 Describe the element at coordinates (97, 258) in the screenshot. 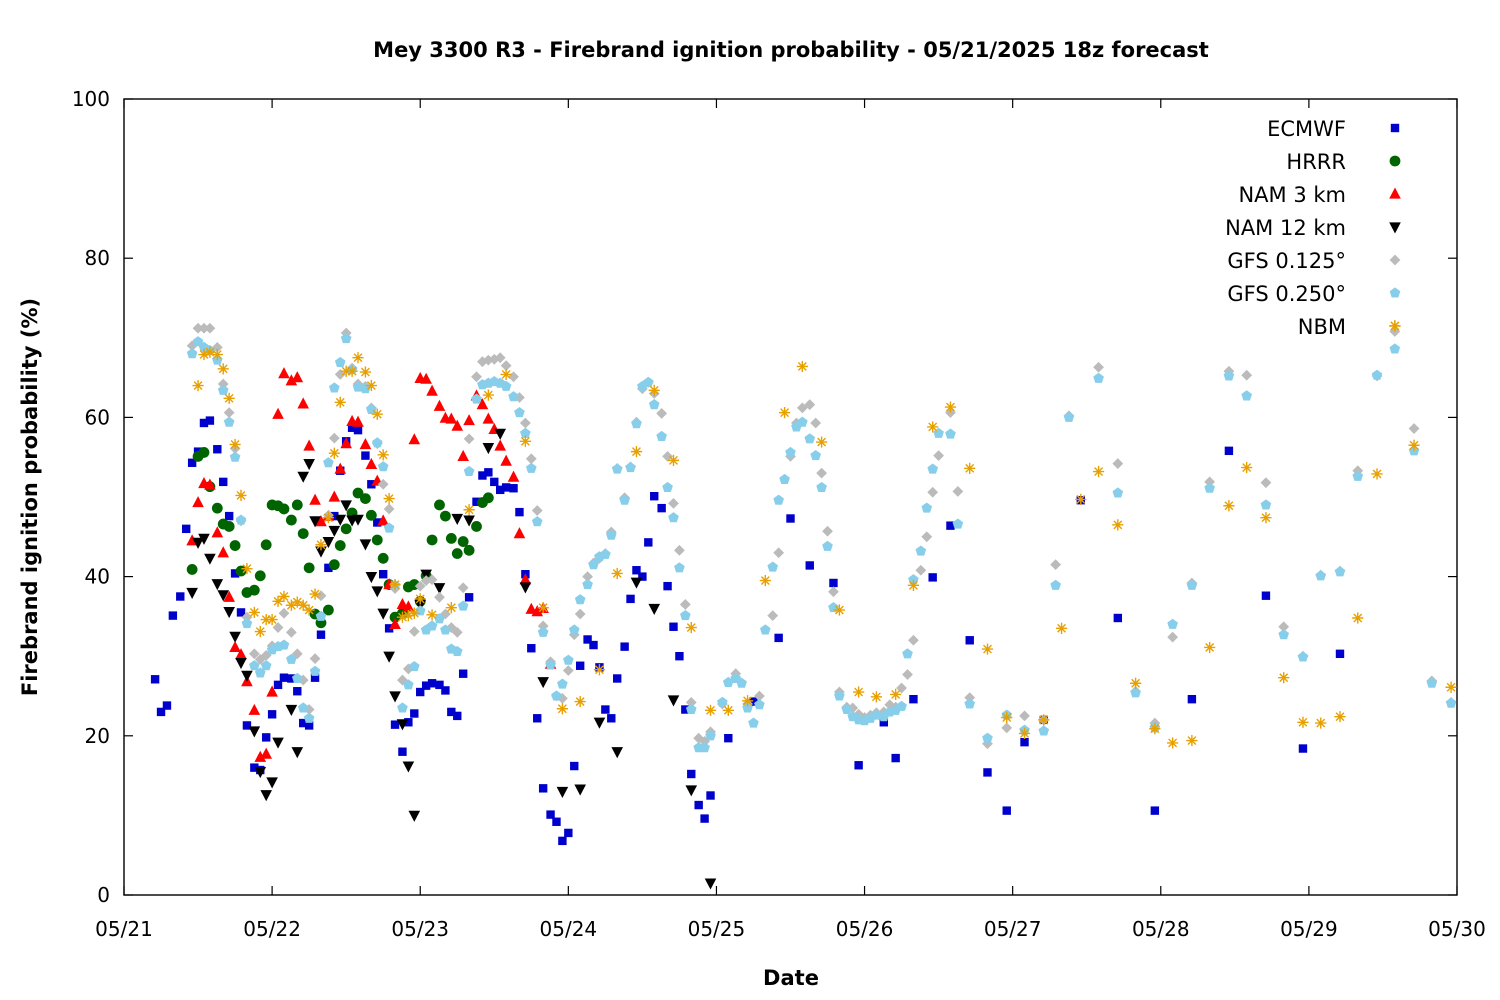

I see `y-tick-label: 80` at that location.